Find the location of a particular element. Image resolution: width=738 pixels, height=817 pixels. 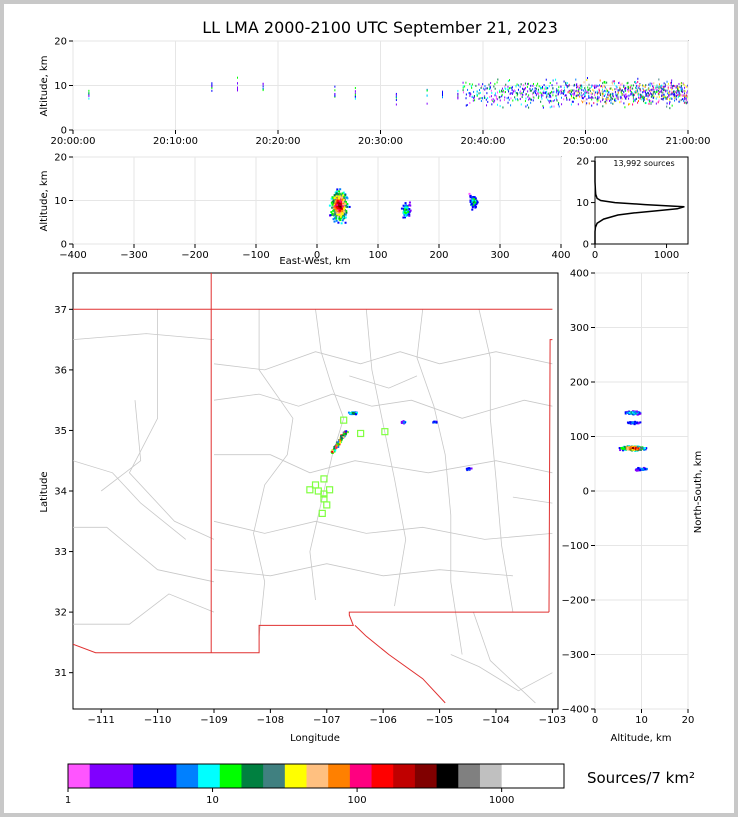

east-west-xtick-label: −200 is located at coordinates (194, 255).